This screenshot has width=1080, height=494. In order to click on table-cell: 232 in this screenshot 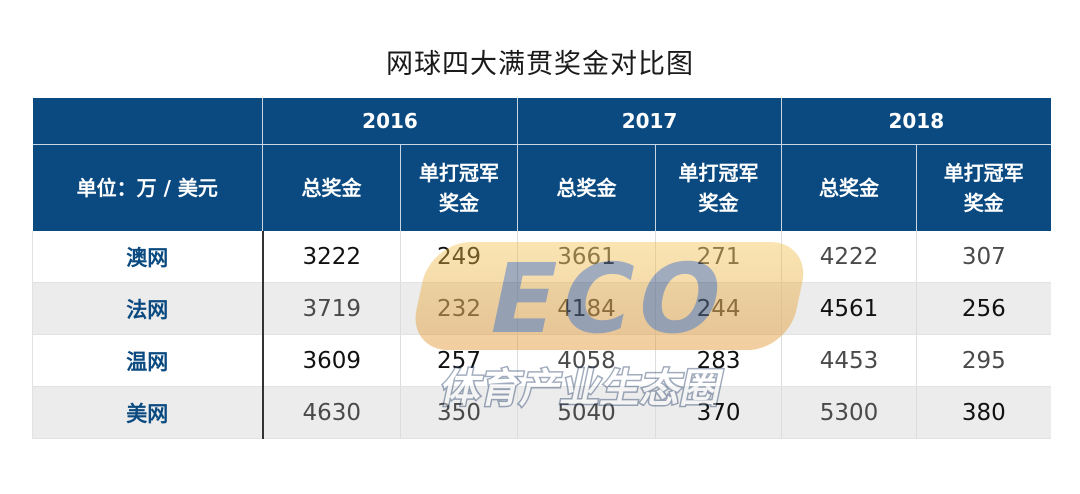, I will do `click(458, 308)`.